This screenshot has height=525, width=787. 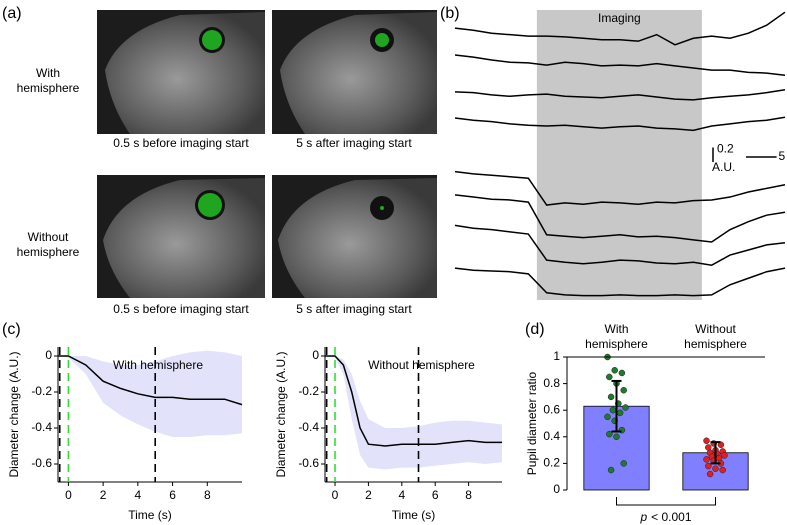 I want to click on shade-label: Imaging, so click(x=619, y=18).